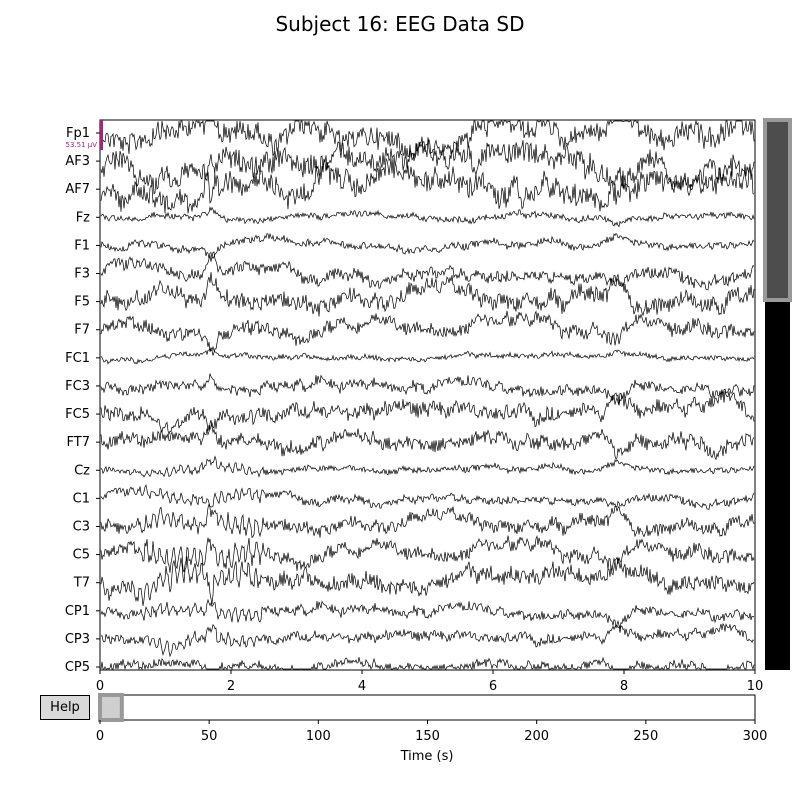 This screenshot has width=800, height=800. What do you see at coordinates (209, 736) in the screenshot?
I see `overview-tick-label: 50` at bounding box center [209, 736].